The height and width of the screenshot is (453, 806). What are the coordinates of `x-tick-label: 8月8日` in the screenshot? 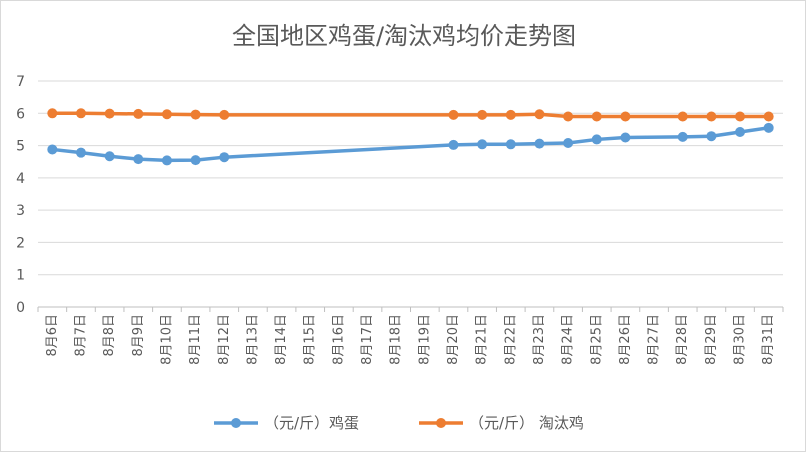 It's located at (109, 335).